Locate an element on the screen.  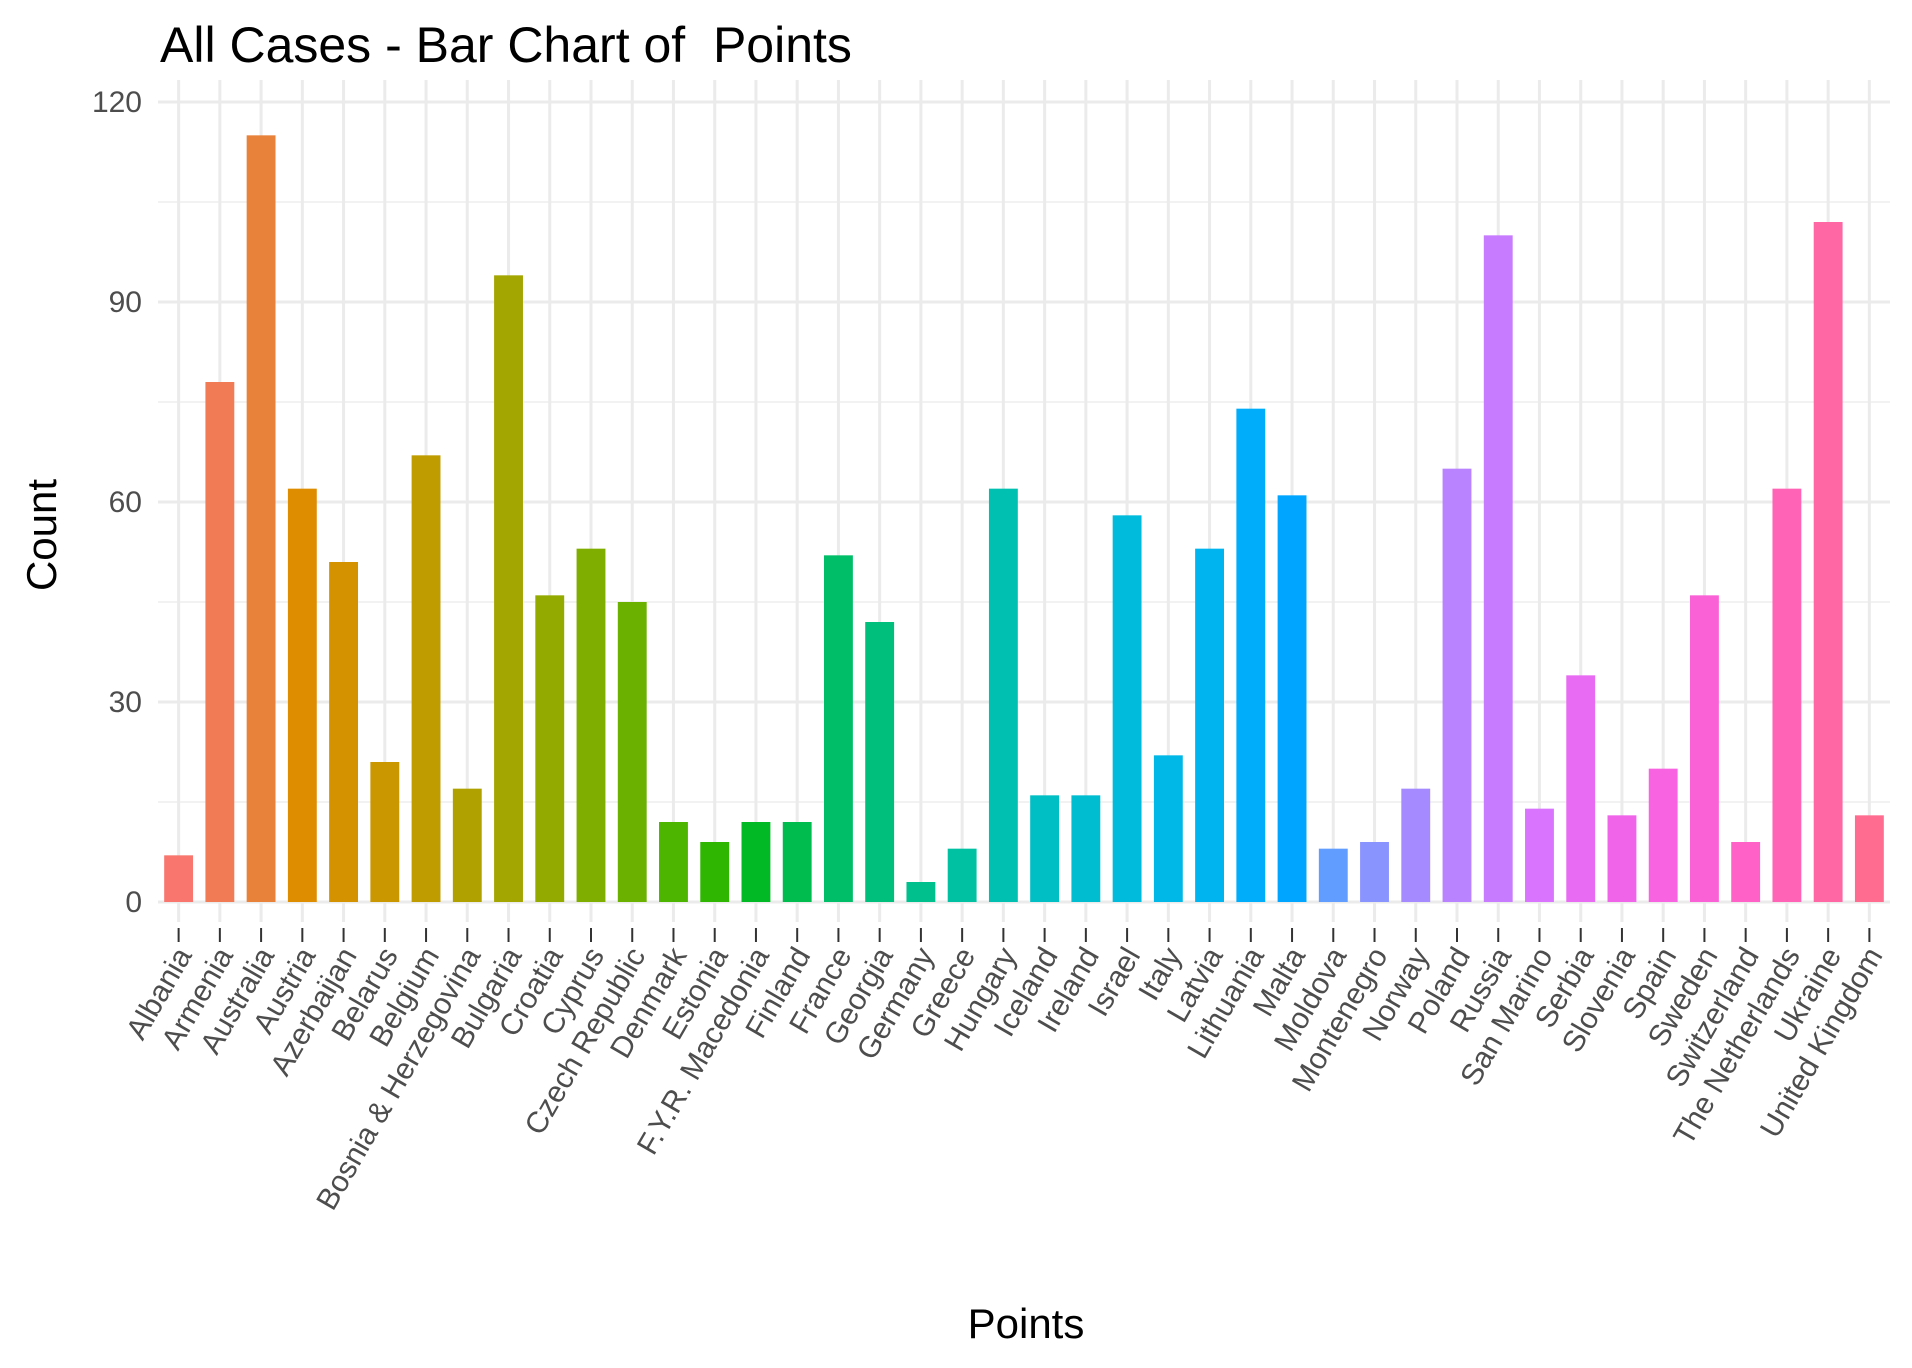
bar-latvia is located at coordinates (1210, 725).